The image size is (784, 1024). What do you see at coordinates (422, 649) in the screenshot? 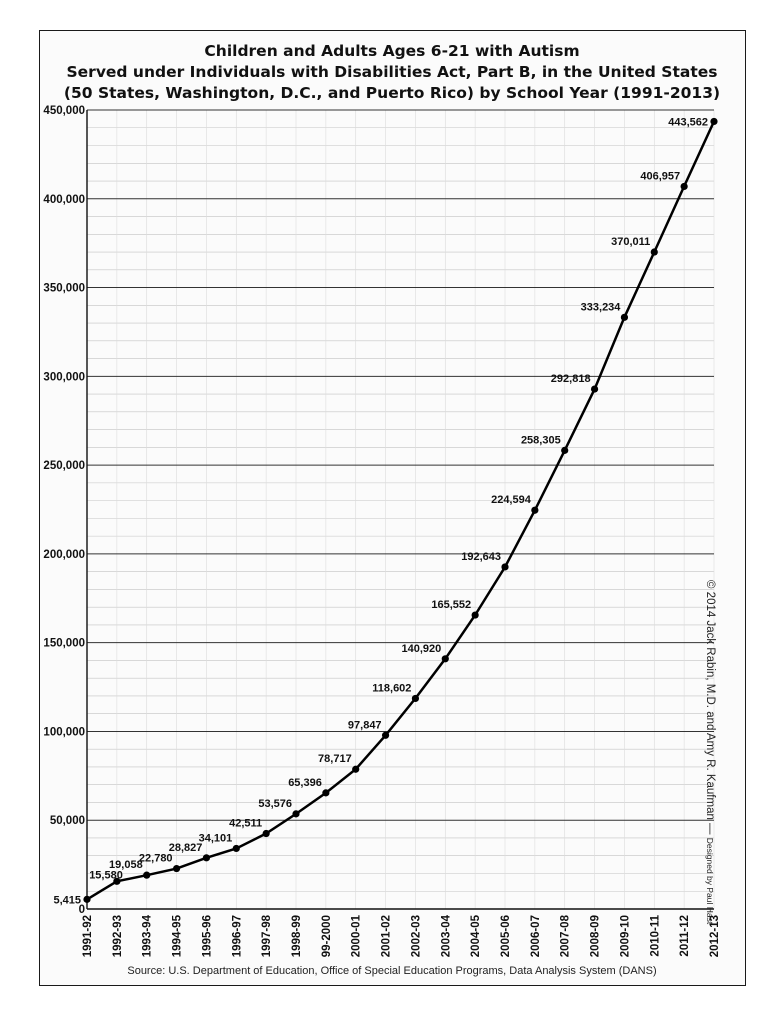
I see `data-label: 140,920` at bounding box center [422, 649].